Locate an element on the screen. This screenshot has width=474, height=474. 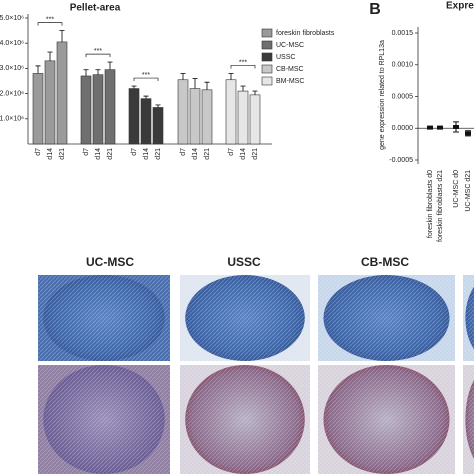
y-tick-label: 5.0×10⁶ is located at coordinates (12, 18).